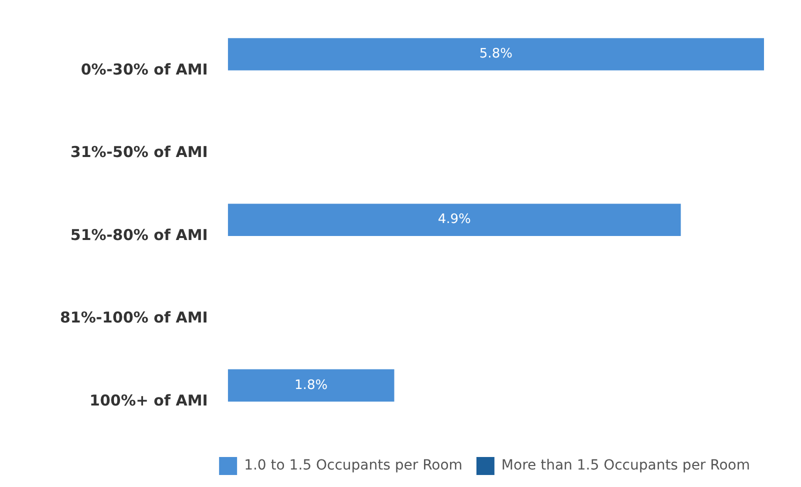 This screenshot has width=801, height=487. Describe the element at coordinates (134, 317) in the screenshot. I see `y-tick-label: 81%-100% of AMI` at that location.